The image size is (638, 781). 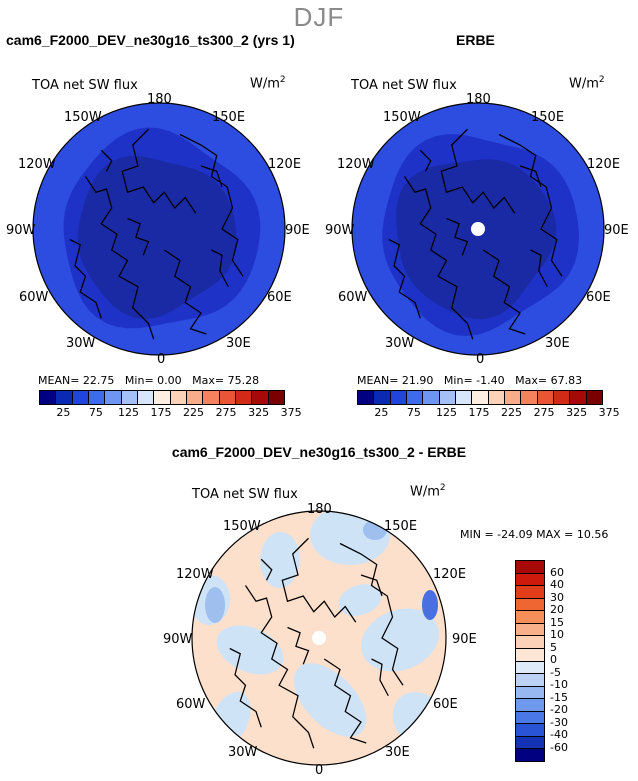 I want to click on obs-coastlines, so click(x=475, y=234).